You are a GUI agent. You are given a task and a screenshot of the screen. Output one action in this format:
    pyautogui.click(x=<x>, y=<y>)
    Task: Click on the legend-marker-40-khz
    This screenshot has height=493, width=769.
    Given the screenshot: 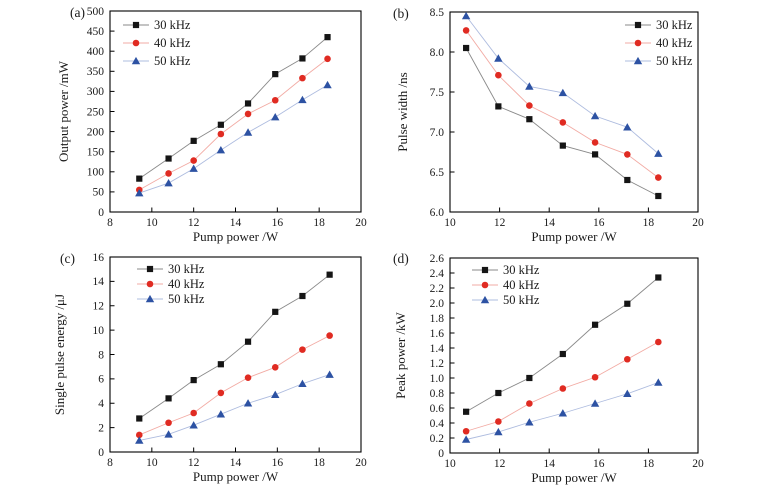 What is the action you would take?
    pyautogui.click(x=150, y=284)
    